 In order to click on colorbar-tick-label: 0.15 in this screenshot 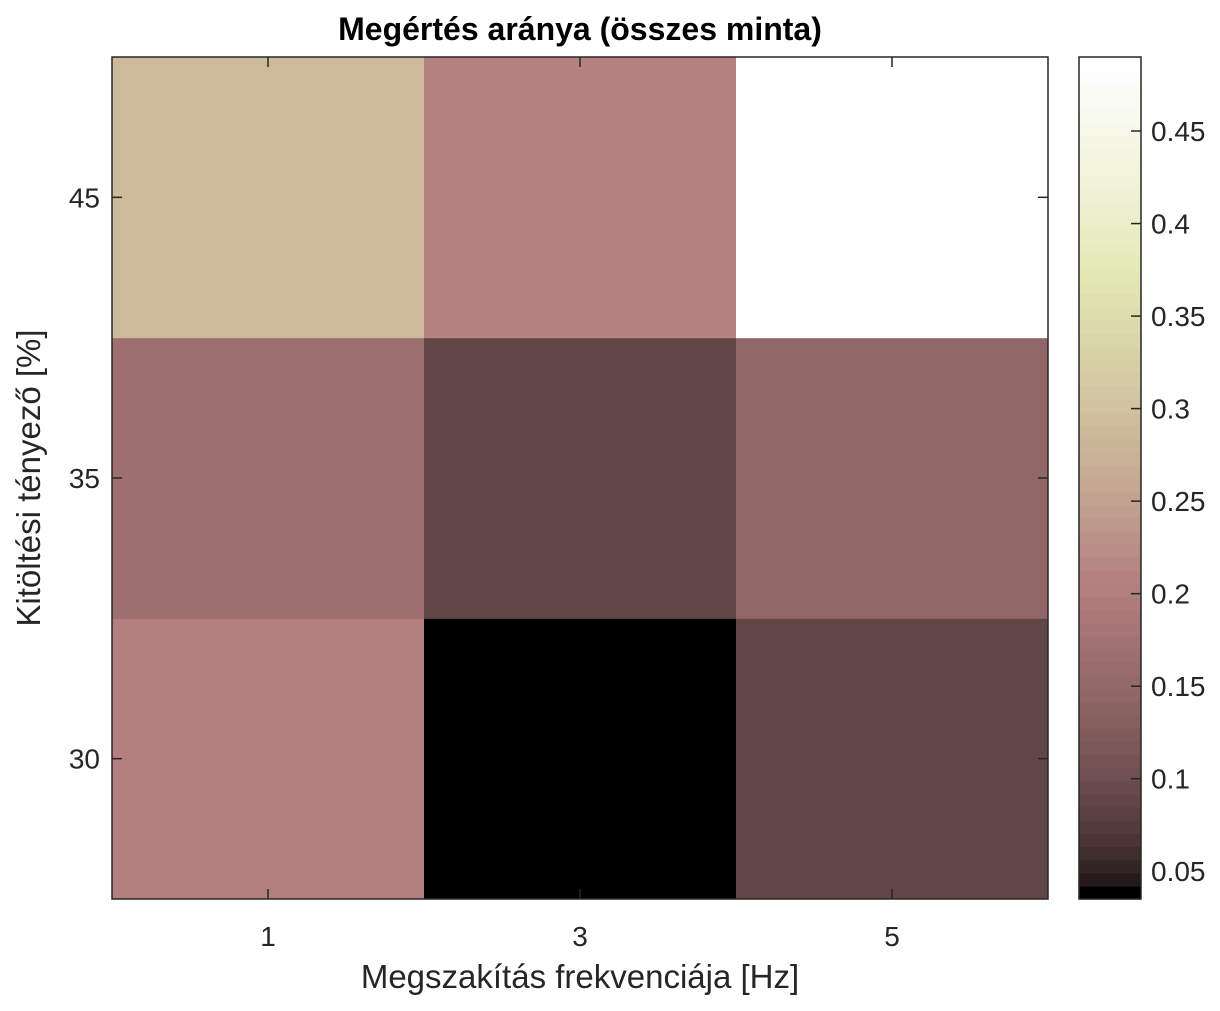, I will do `click(1178, 686)`.